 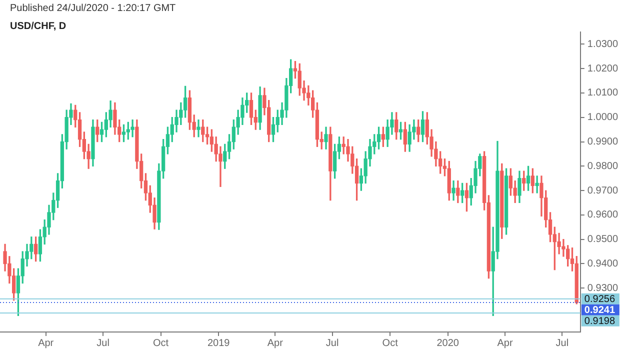 I want to click on y-tick-label: 0.9800, so click(x=602, y=166).